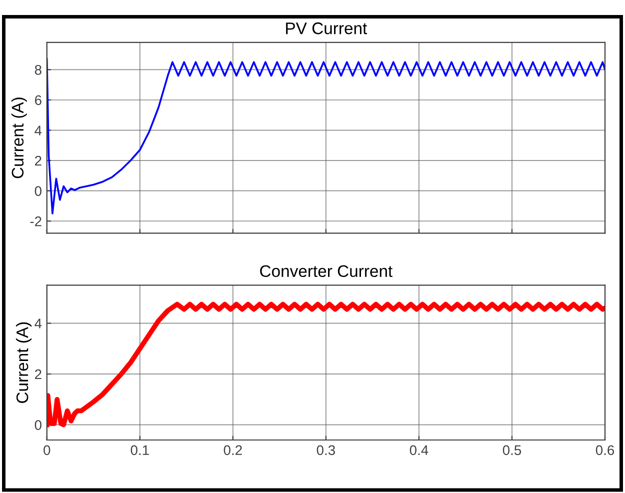  Describe the element at coordinates (512, 450) in the screenshot. I see `x-tick-label: 0.5` at that location.